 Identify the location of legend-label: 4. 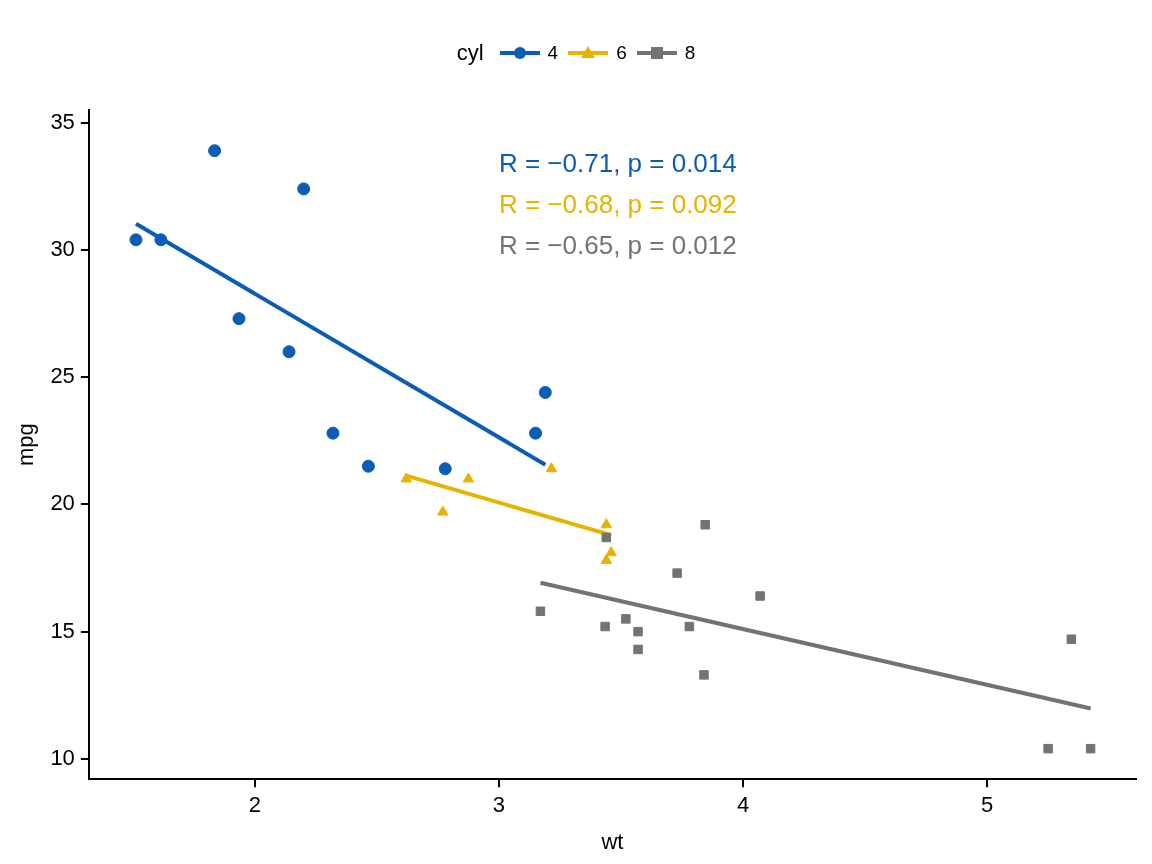
(553, 53).